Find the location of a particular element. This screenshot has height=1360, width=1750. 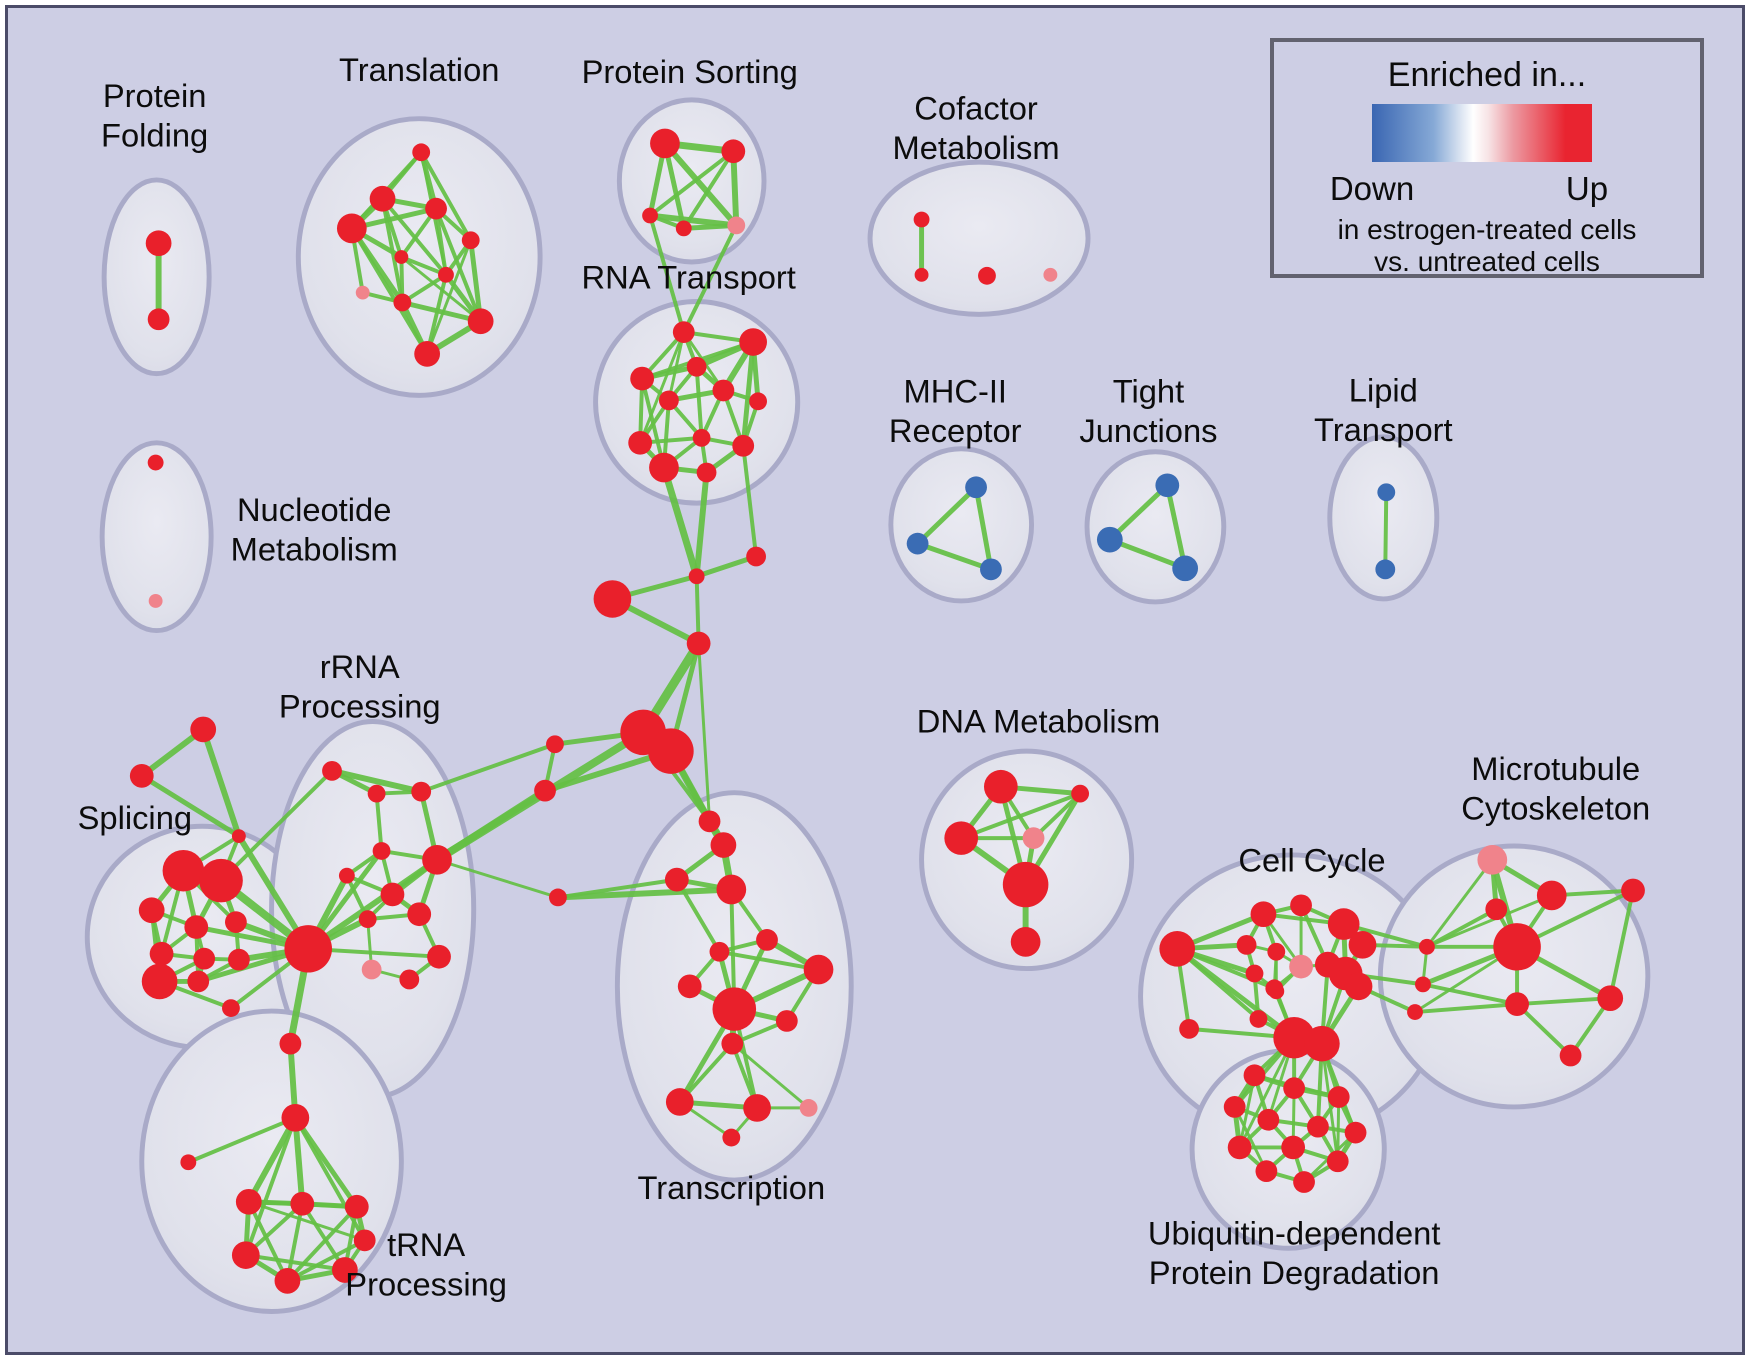

edge-t10-t13 is located at coordinates (770, 1076).